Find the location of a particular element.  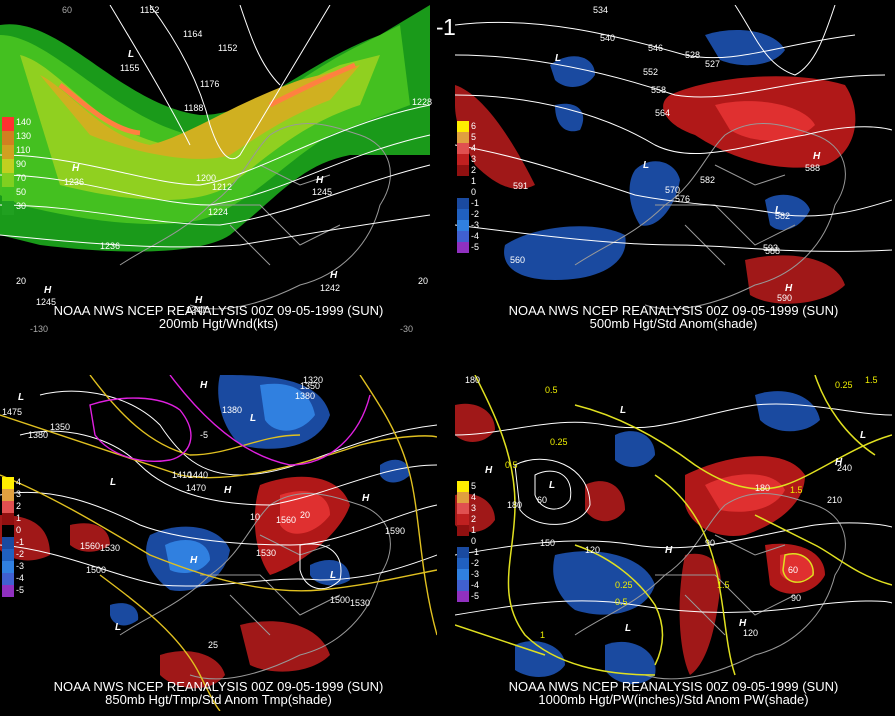

legend-swatch: 30 is located at coordinates (14, 208).